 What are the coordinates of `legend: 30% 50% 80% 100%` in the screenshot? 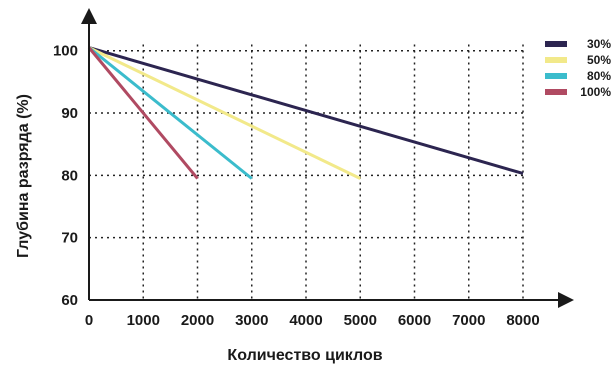 It's located at (578, 68).